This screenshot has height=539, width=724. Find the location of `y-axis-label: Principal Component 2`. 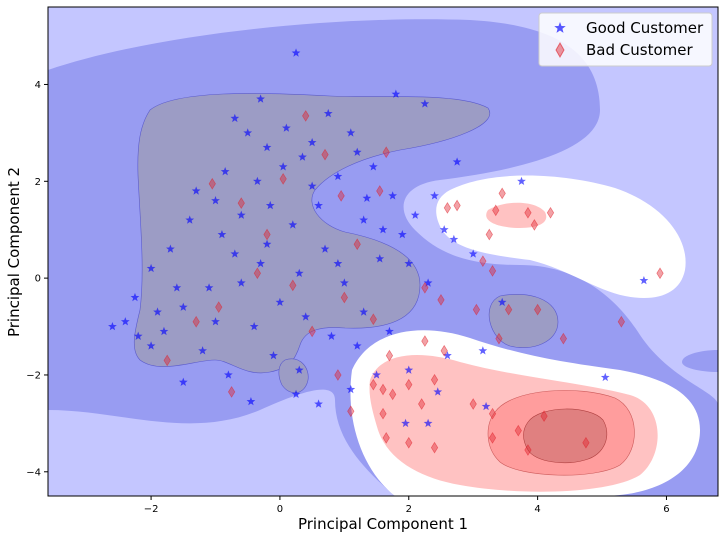

y-axis-label: Principal Component 2 is located at coordinates (14, 252).